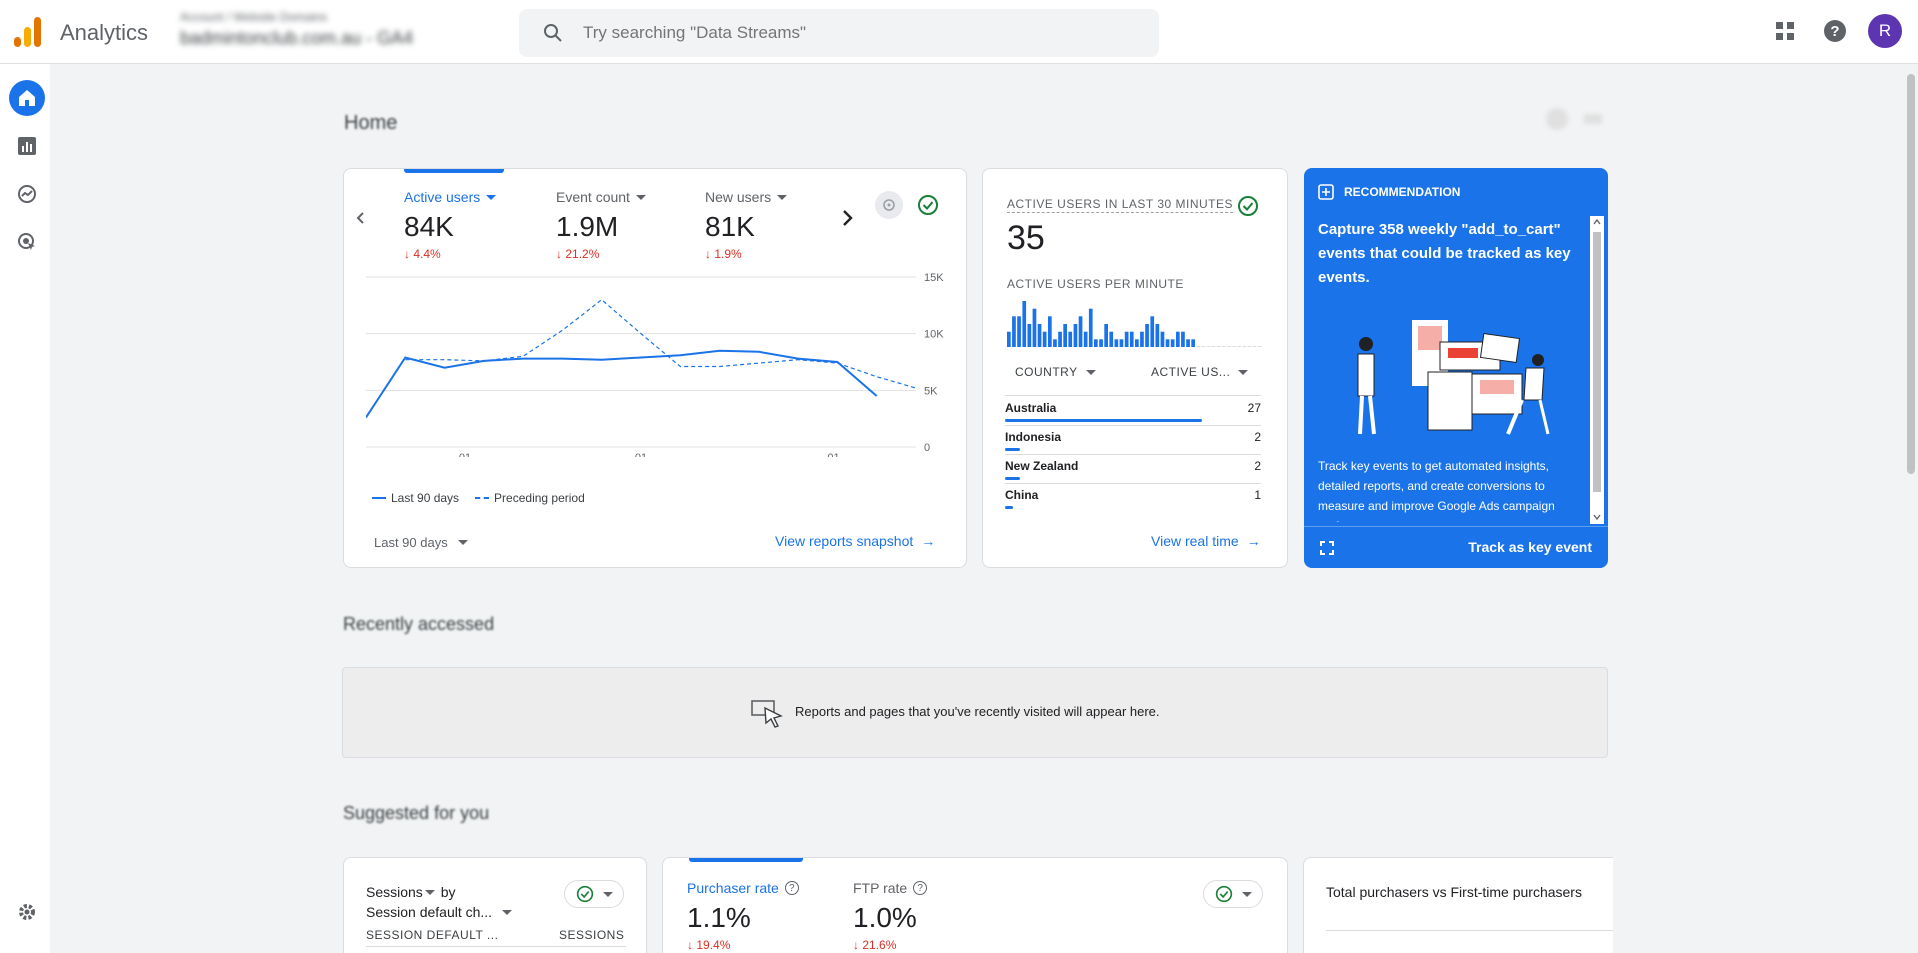 The image size is (1918, 953). Describe the element at coordinates (746, 225) in the screenshot. I see `metric-new-users: New users 81K ↓ 1.9%` at that location.